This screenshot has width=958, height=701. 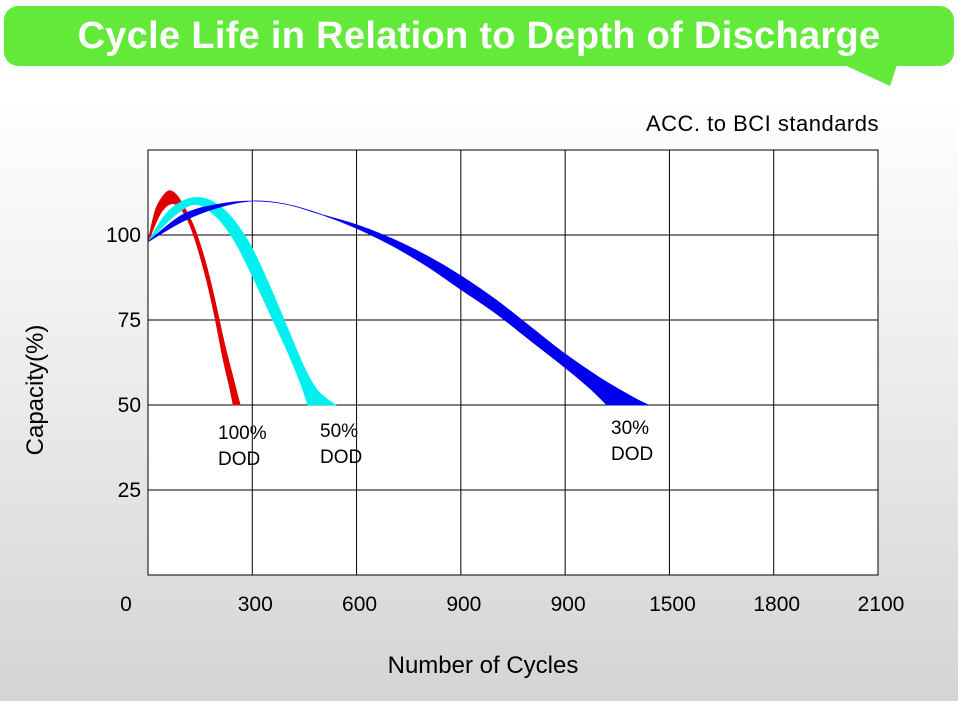 What do you see at coordinates (881, 604) in the screenshot?
I see `x-tick-label: 2100` at bounding box center [881, 604].